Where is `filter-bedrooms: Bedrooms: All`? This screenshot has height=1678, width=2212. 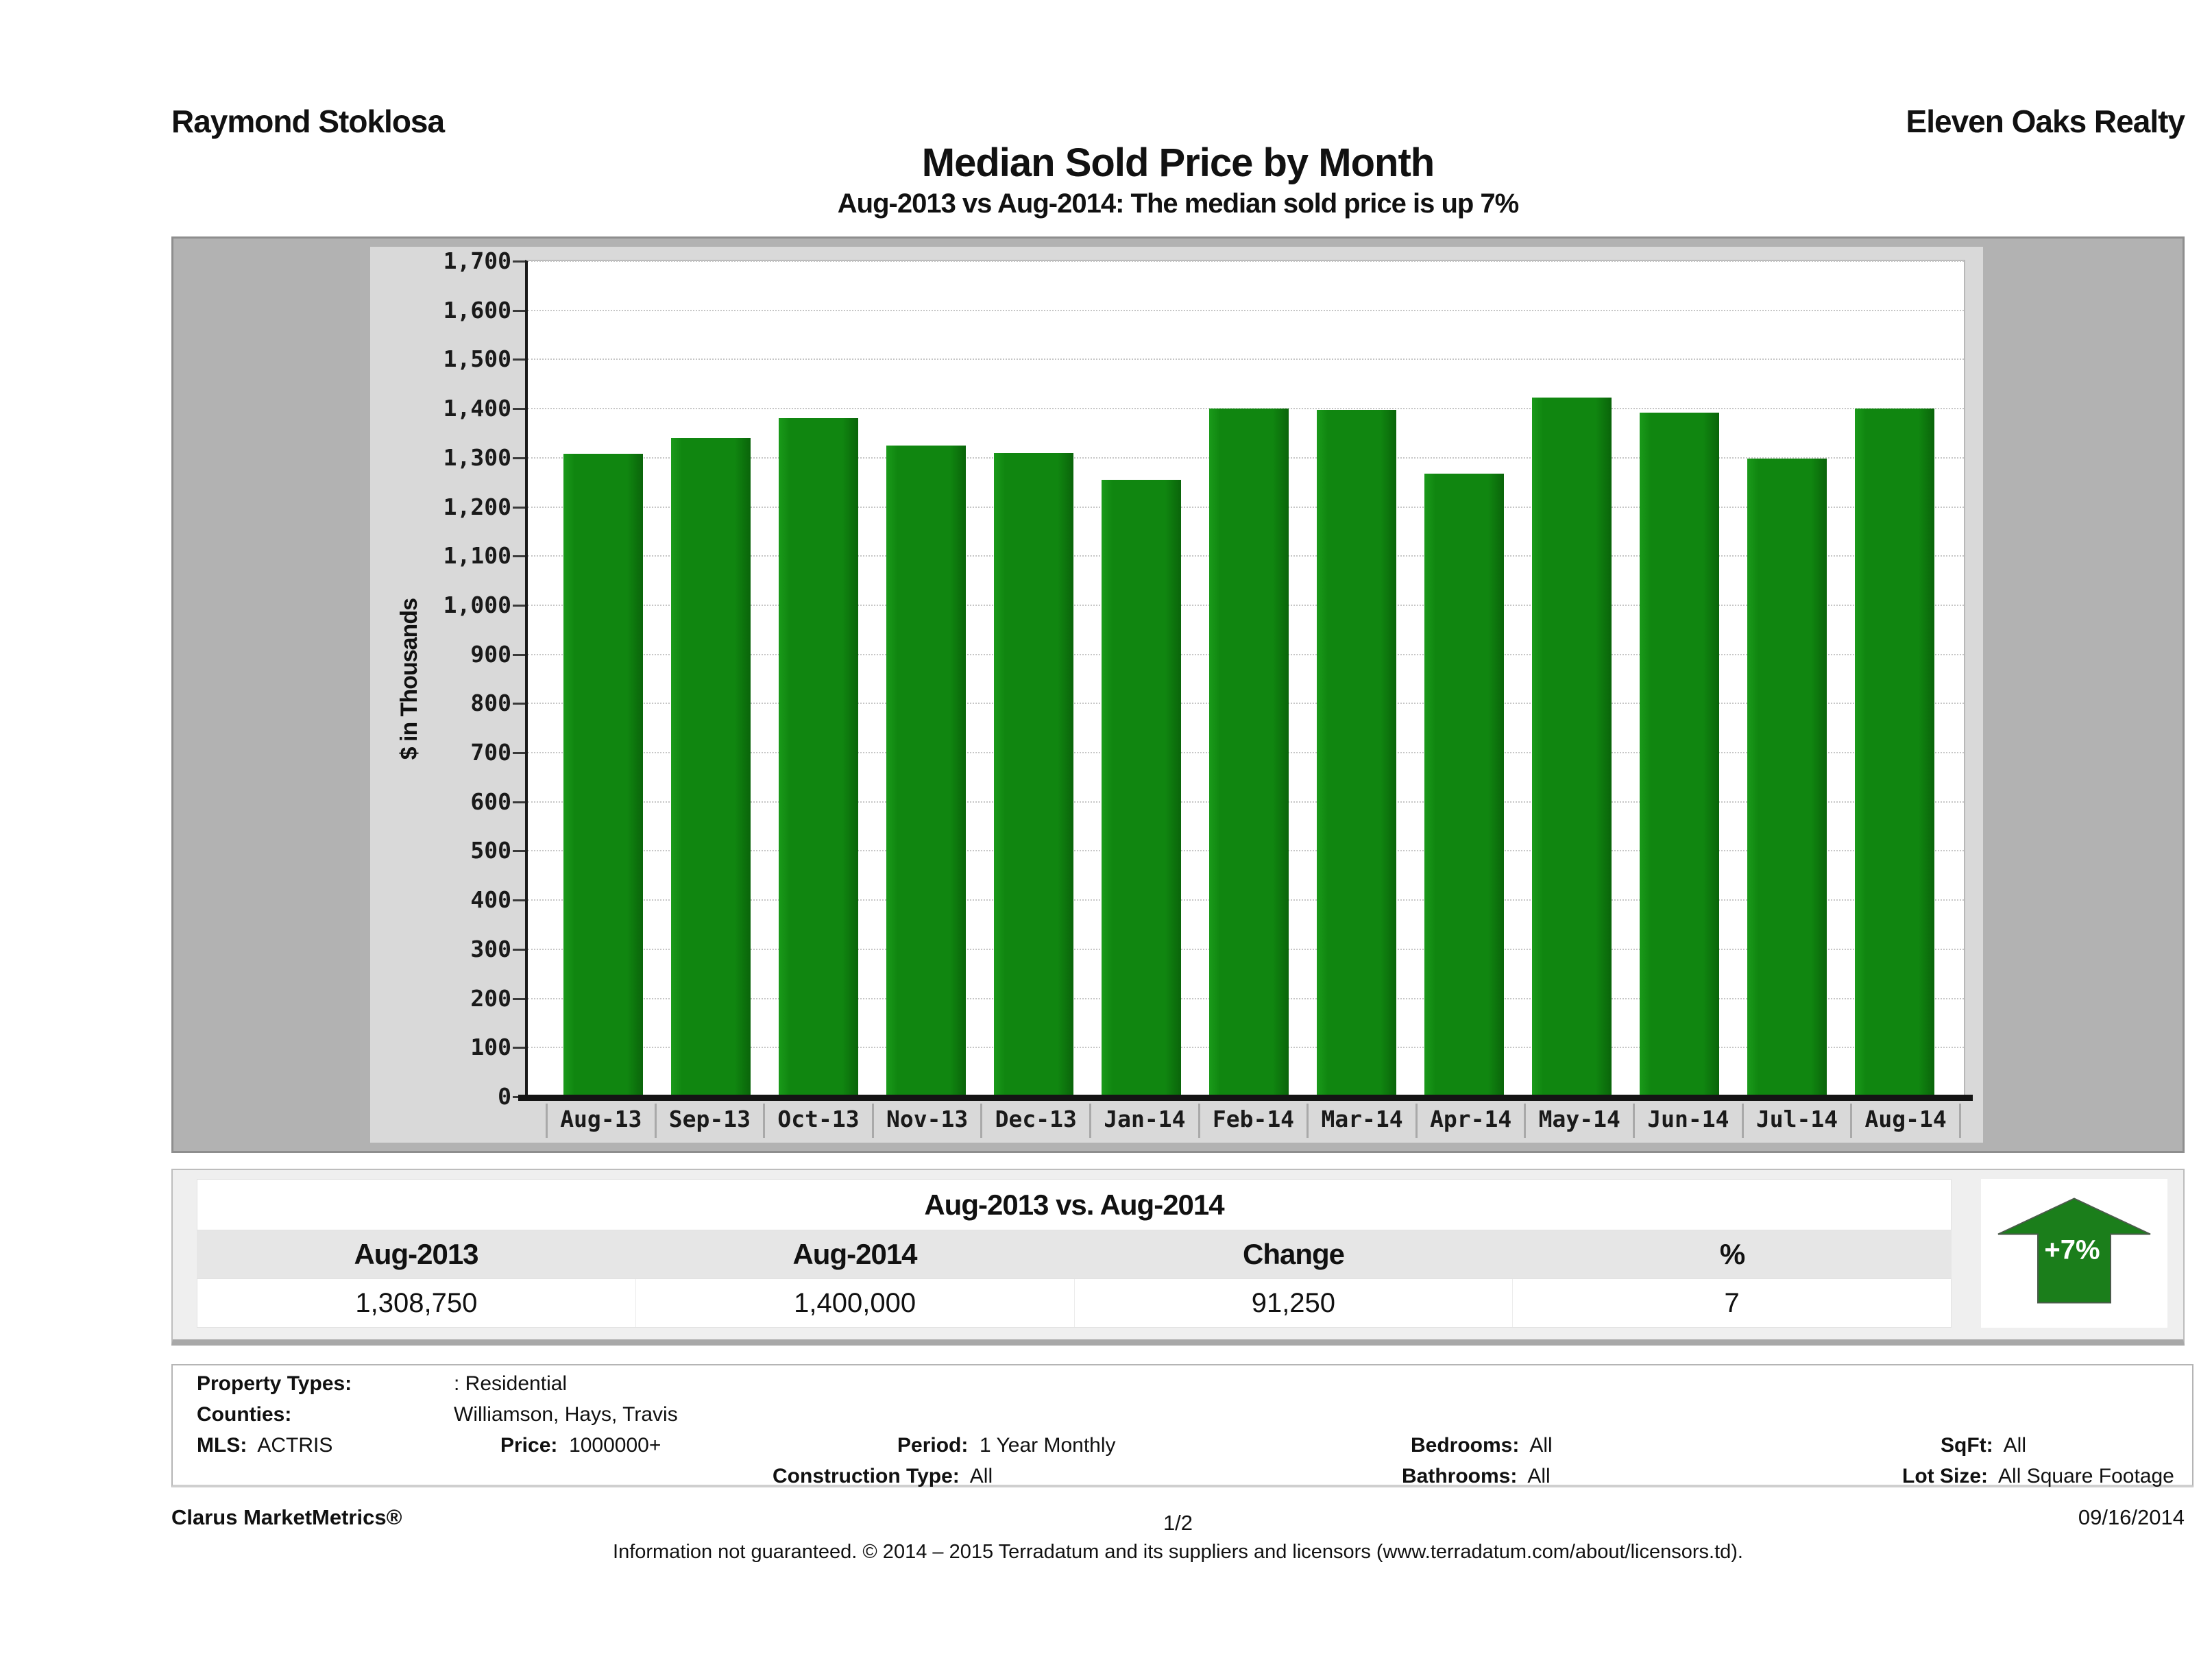 filter-bedrooms: Bedrooms: All is located at coordinates (1482, 1445).